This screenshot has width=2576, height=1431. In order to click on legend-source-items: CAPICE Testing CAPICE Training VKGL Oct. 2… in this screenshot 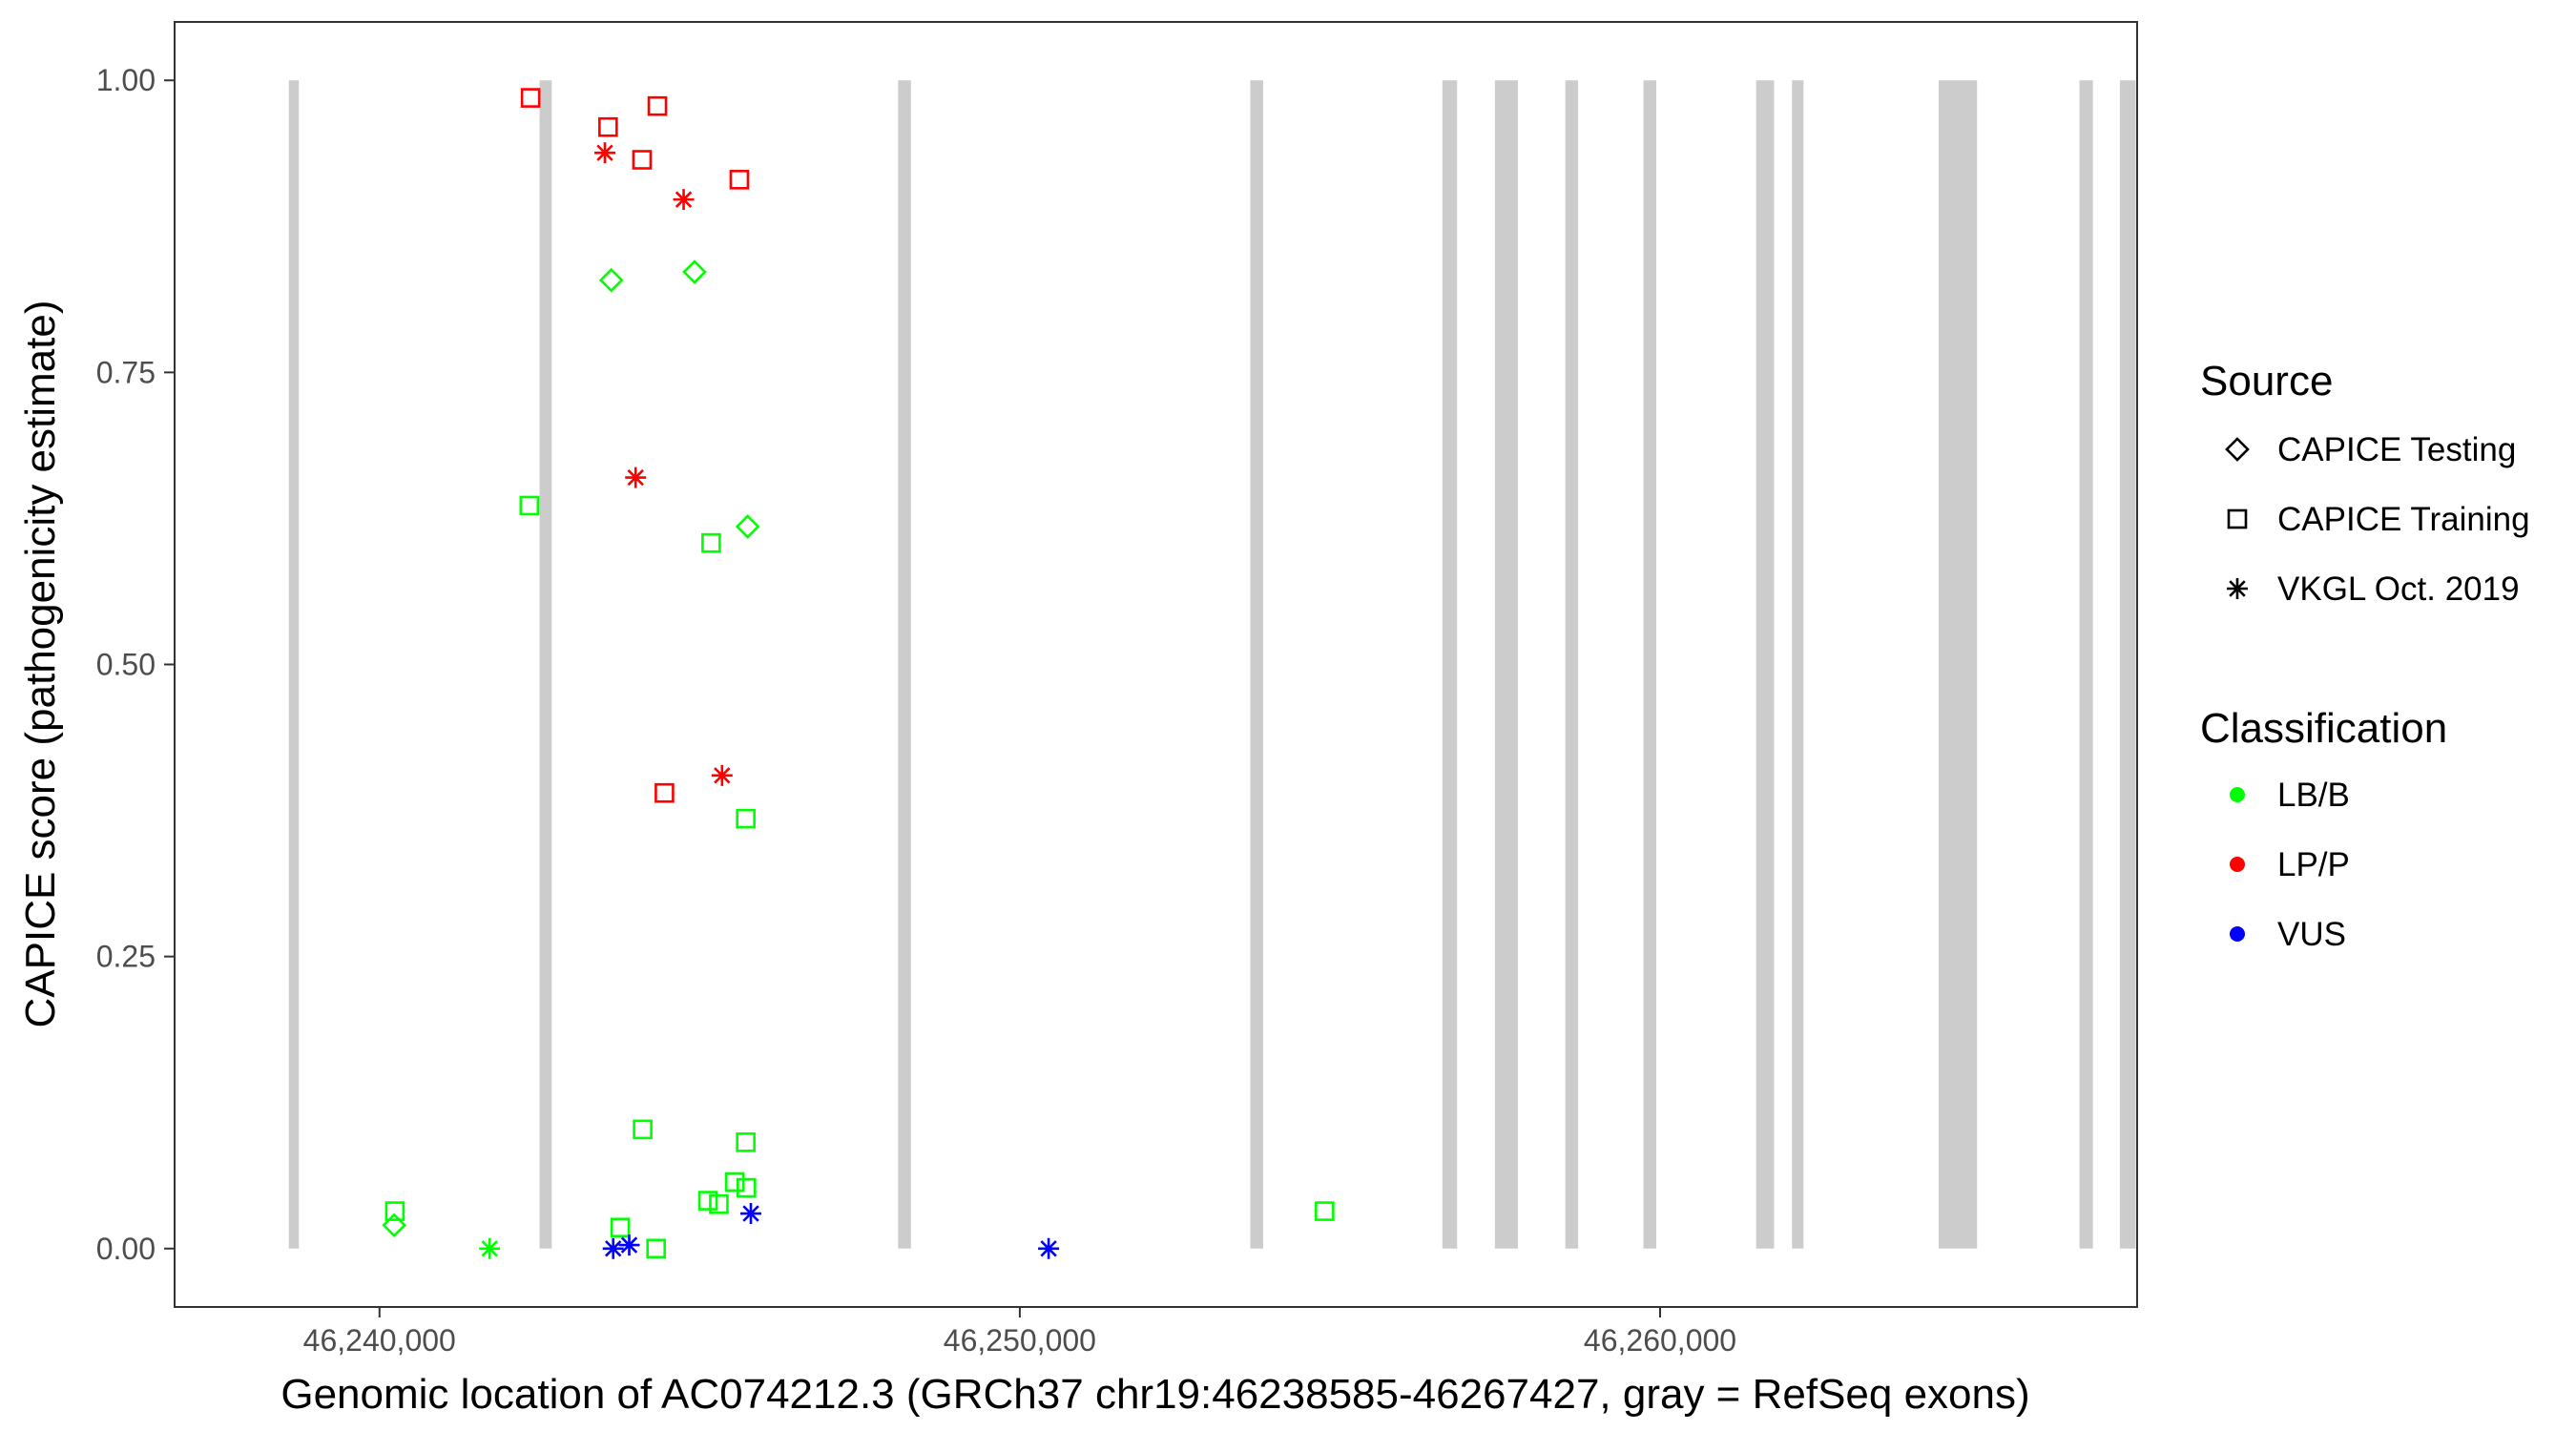, I will do `click(2377, 519)`.